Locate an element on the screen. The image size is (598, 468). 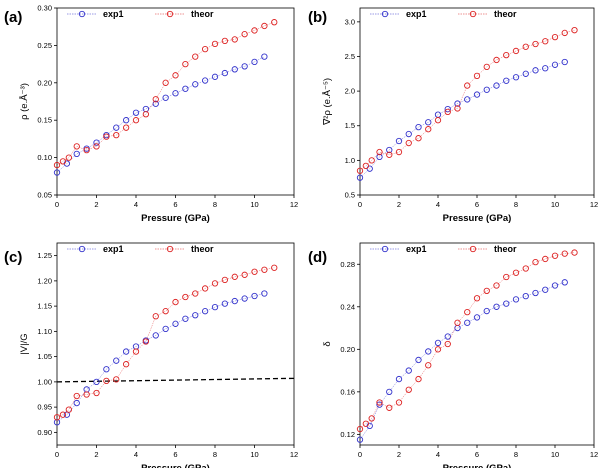
panel-label: (c) is located at coordinates (13, 257).